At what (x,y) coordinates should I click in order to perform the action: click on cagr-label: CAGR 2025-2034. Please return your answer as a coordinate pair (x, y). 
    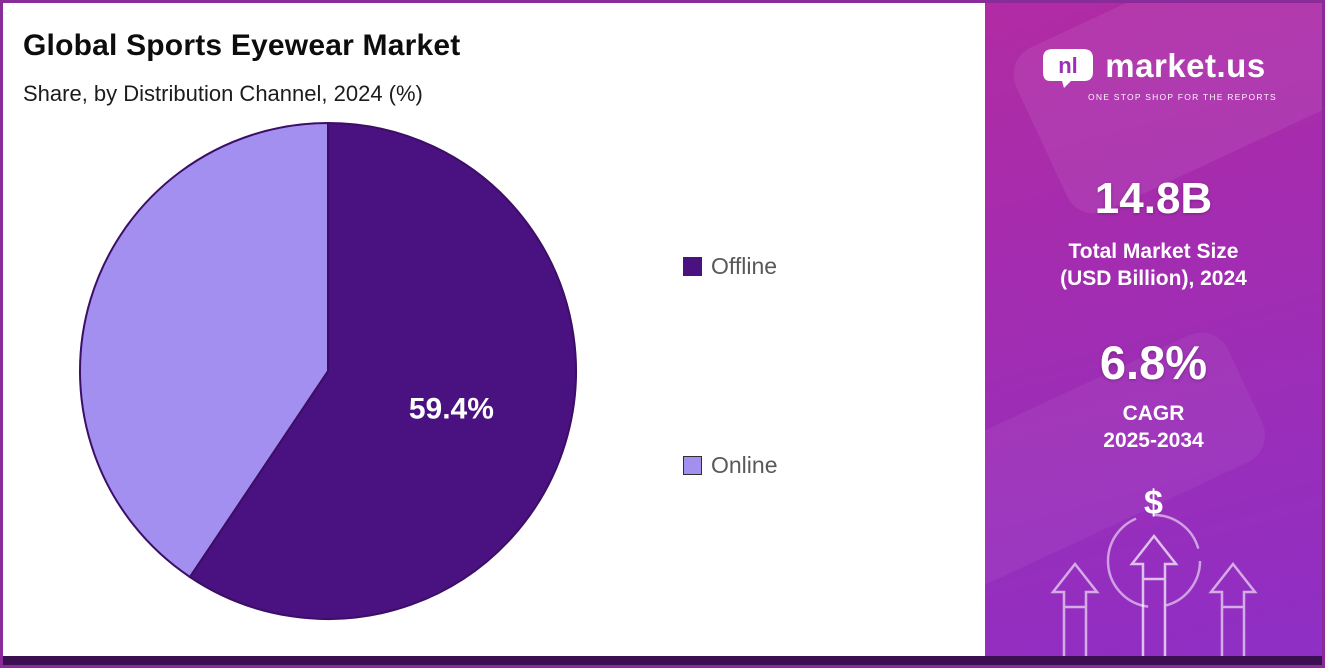
    Looking at the image, I should click on (1153, 427).